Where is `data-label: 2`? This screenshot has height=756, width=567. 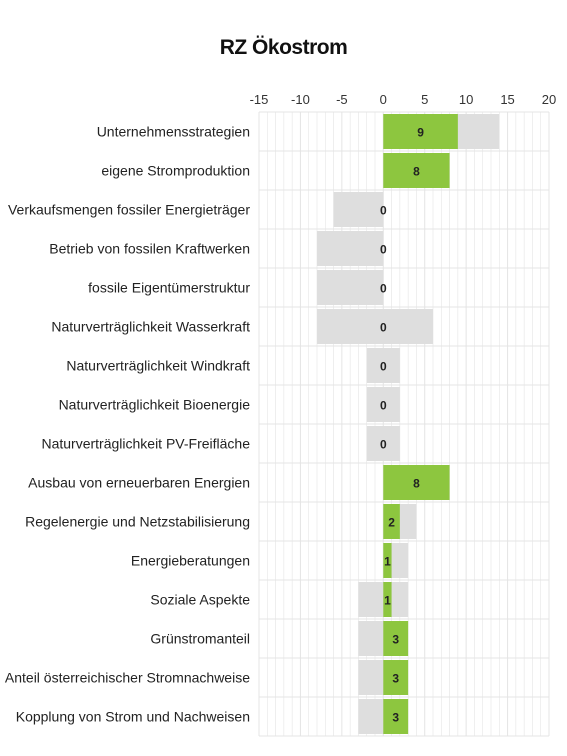 data-label: 2 is located at coordinates (391, 523).